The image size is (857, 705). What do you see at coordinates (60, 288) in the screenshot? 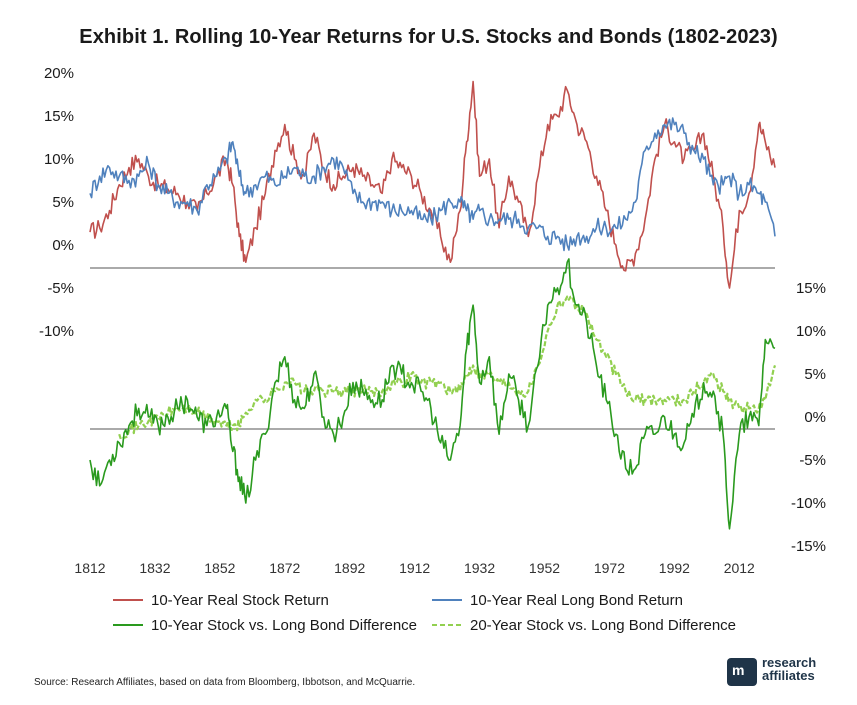
I see `top-y-tick-label: -5%` at bounding box center [60, 288].